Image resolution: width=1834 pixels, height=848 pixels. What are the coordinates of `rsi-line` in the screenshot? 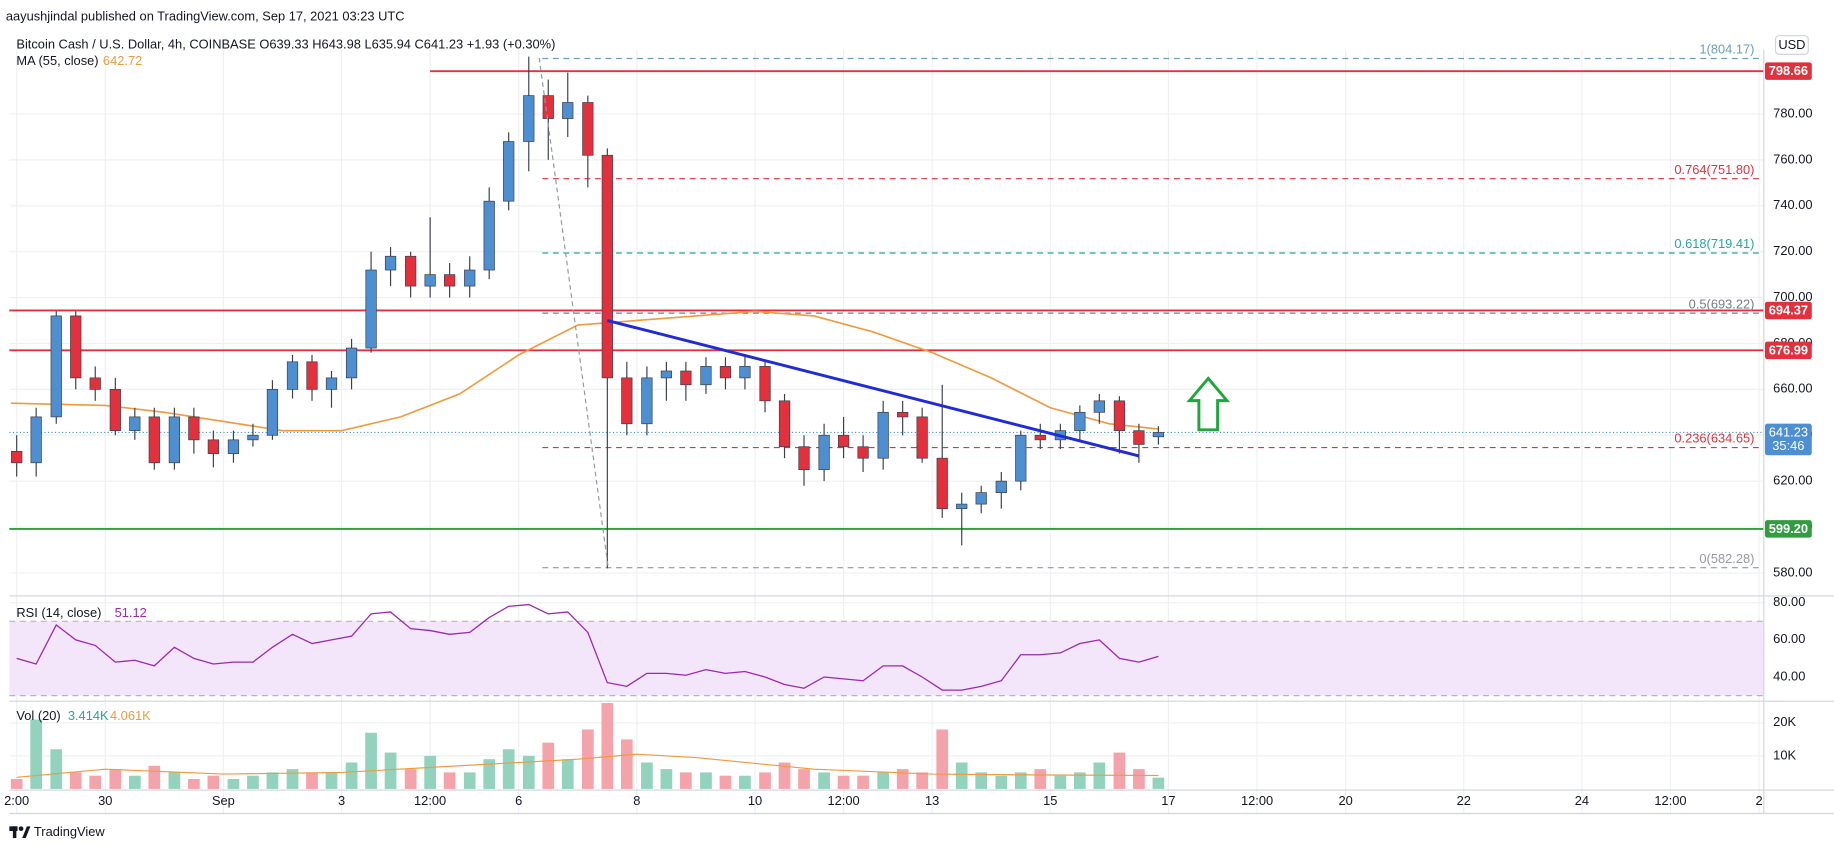 It's located at (587, 647).